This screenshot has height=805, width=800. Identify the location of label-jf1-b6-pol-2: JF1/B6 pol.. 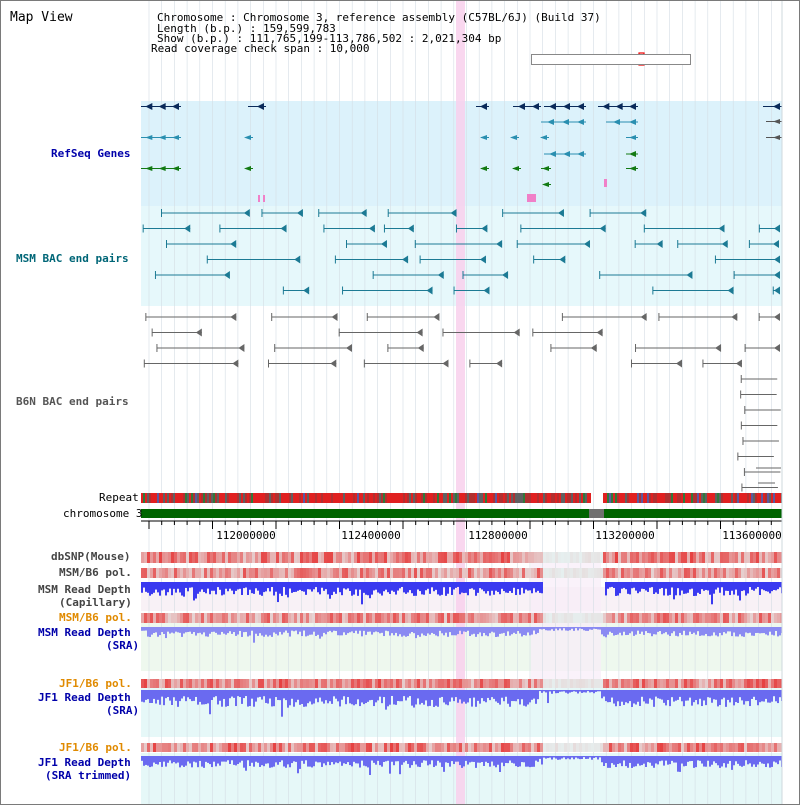
(95, 747).